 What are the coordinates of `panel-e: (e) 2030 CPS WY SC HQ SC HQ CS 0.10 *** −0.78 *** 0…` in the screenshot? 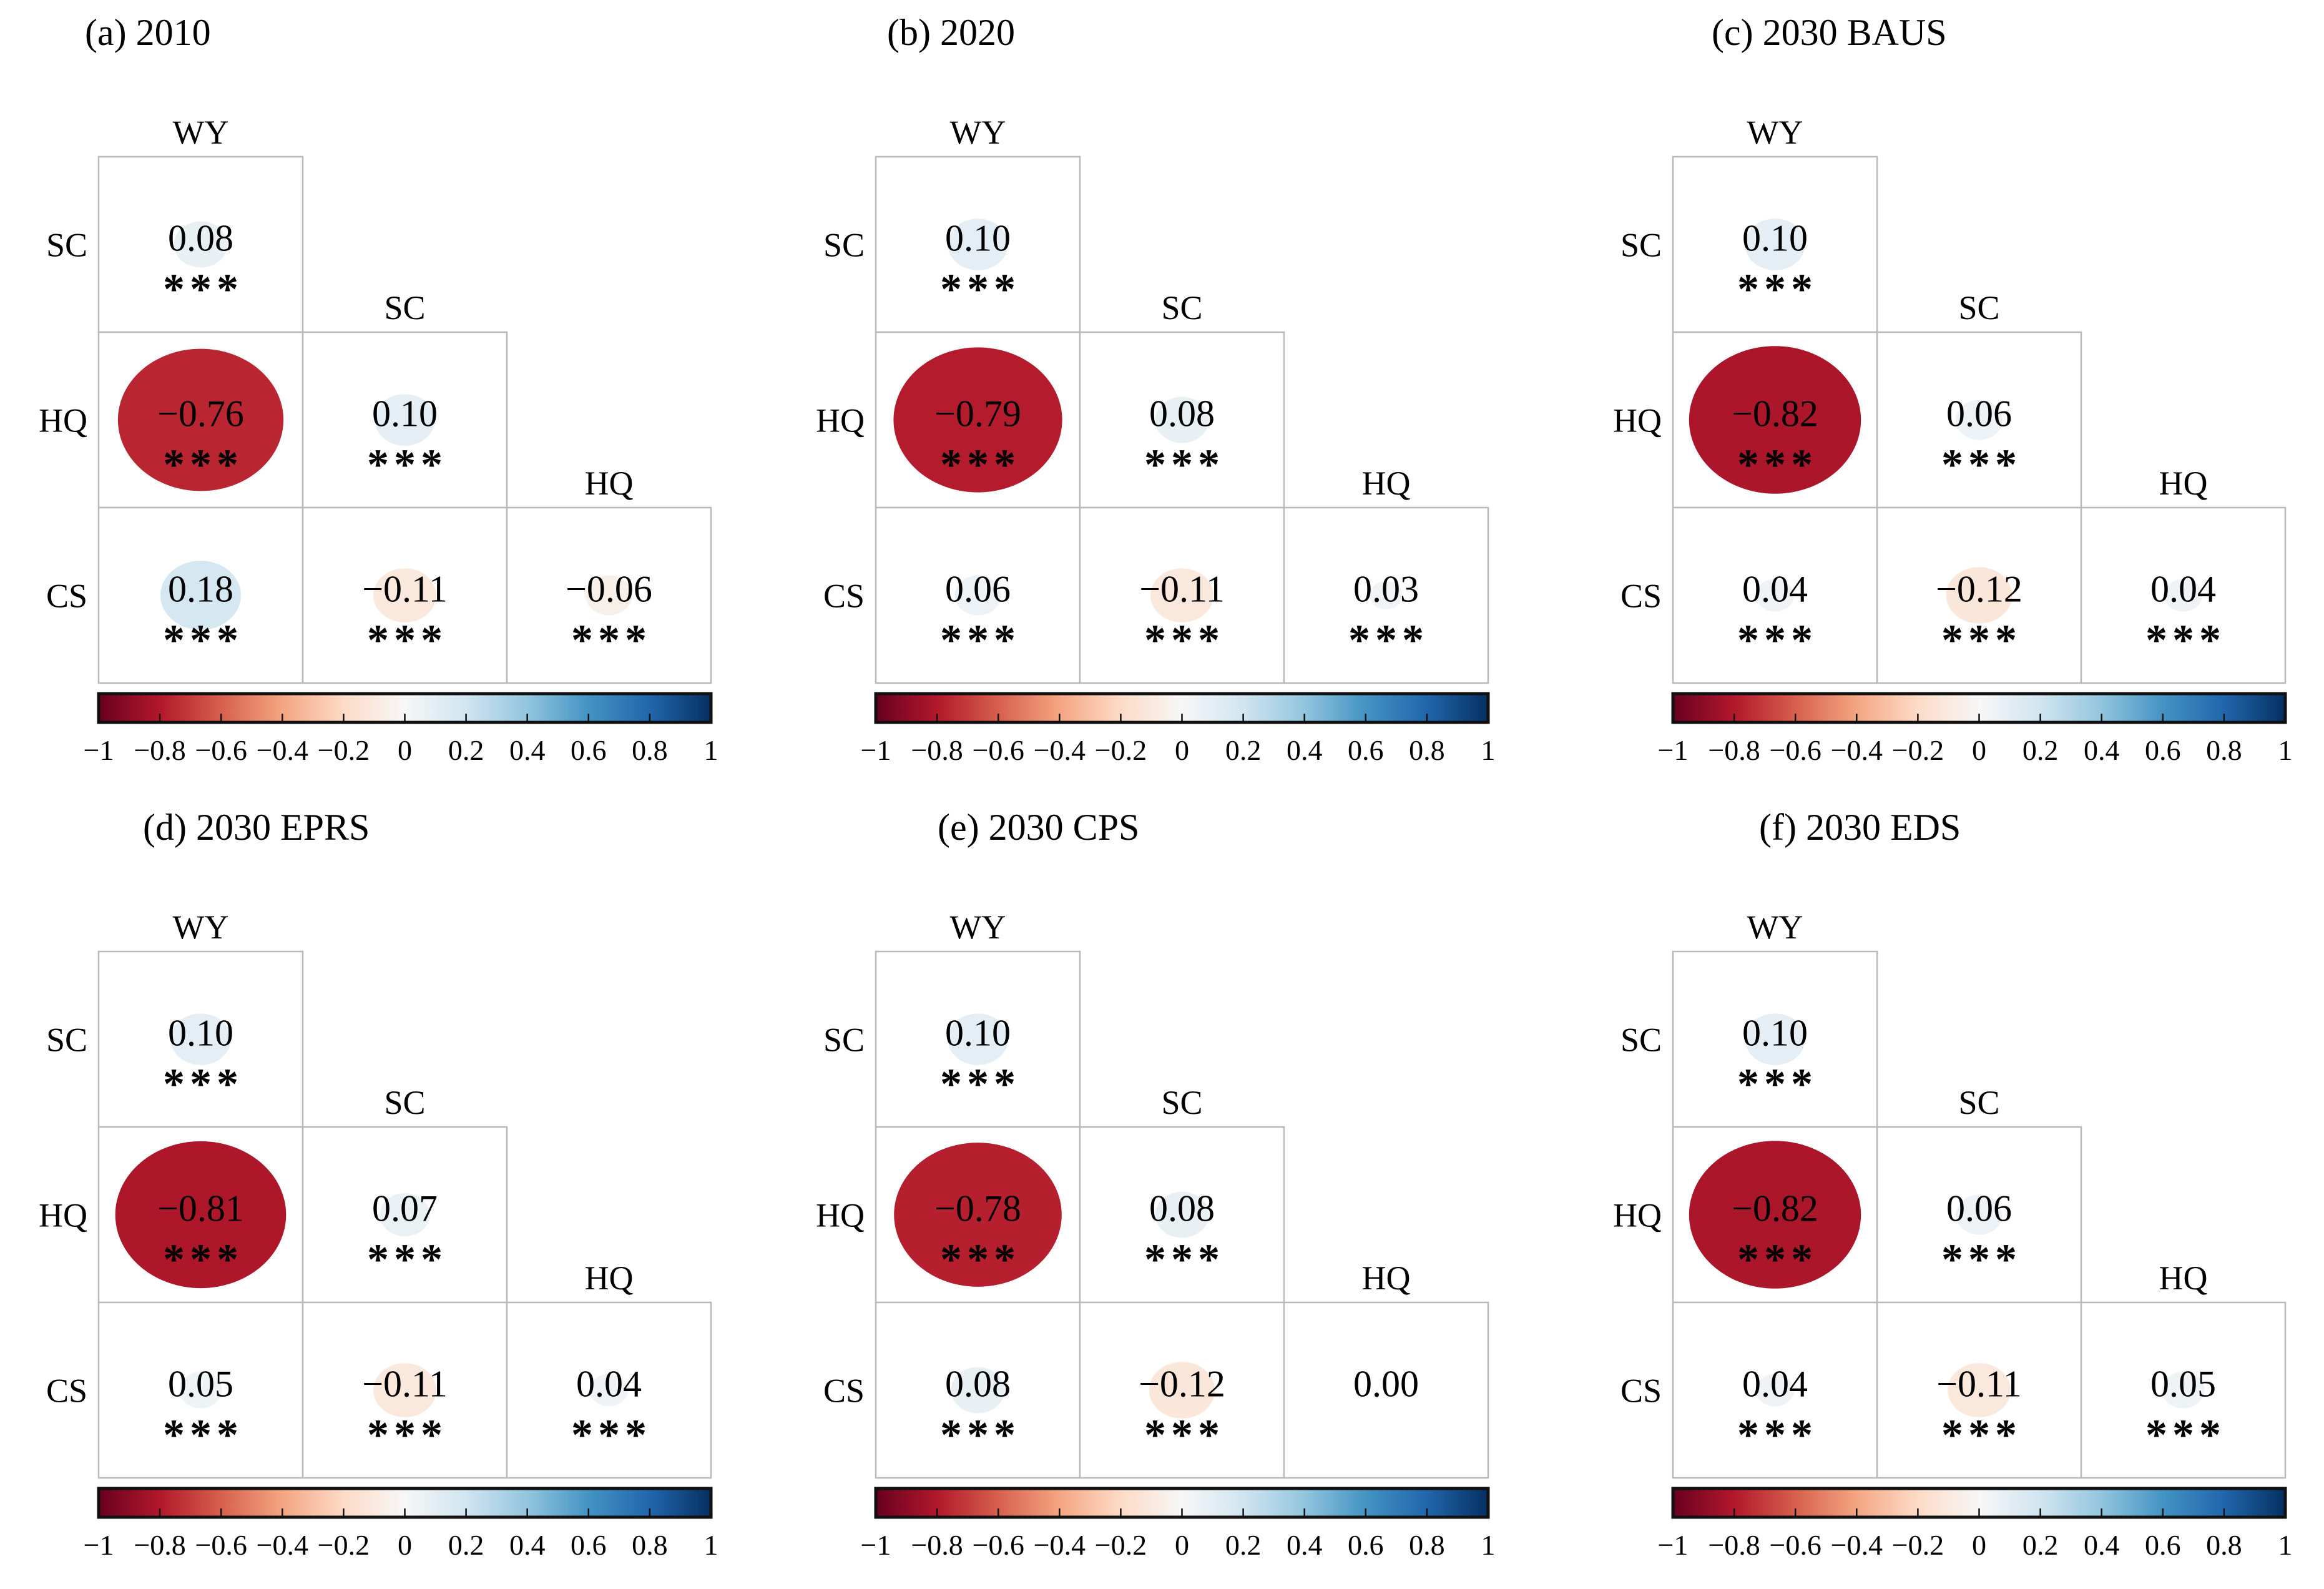 It's located at (1156, 1184).